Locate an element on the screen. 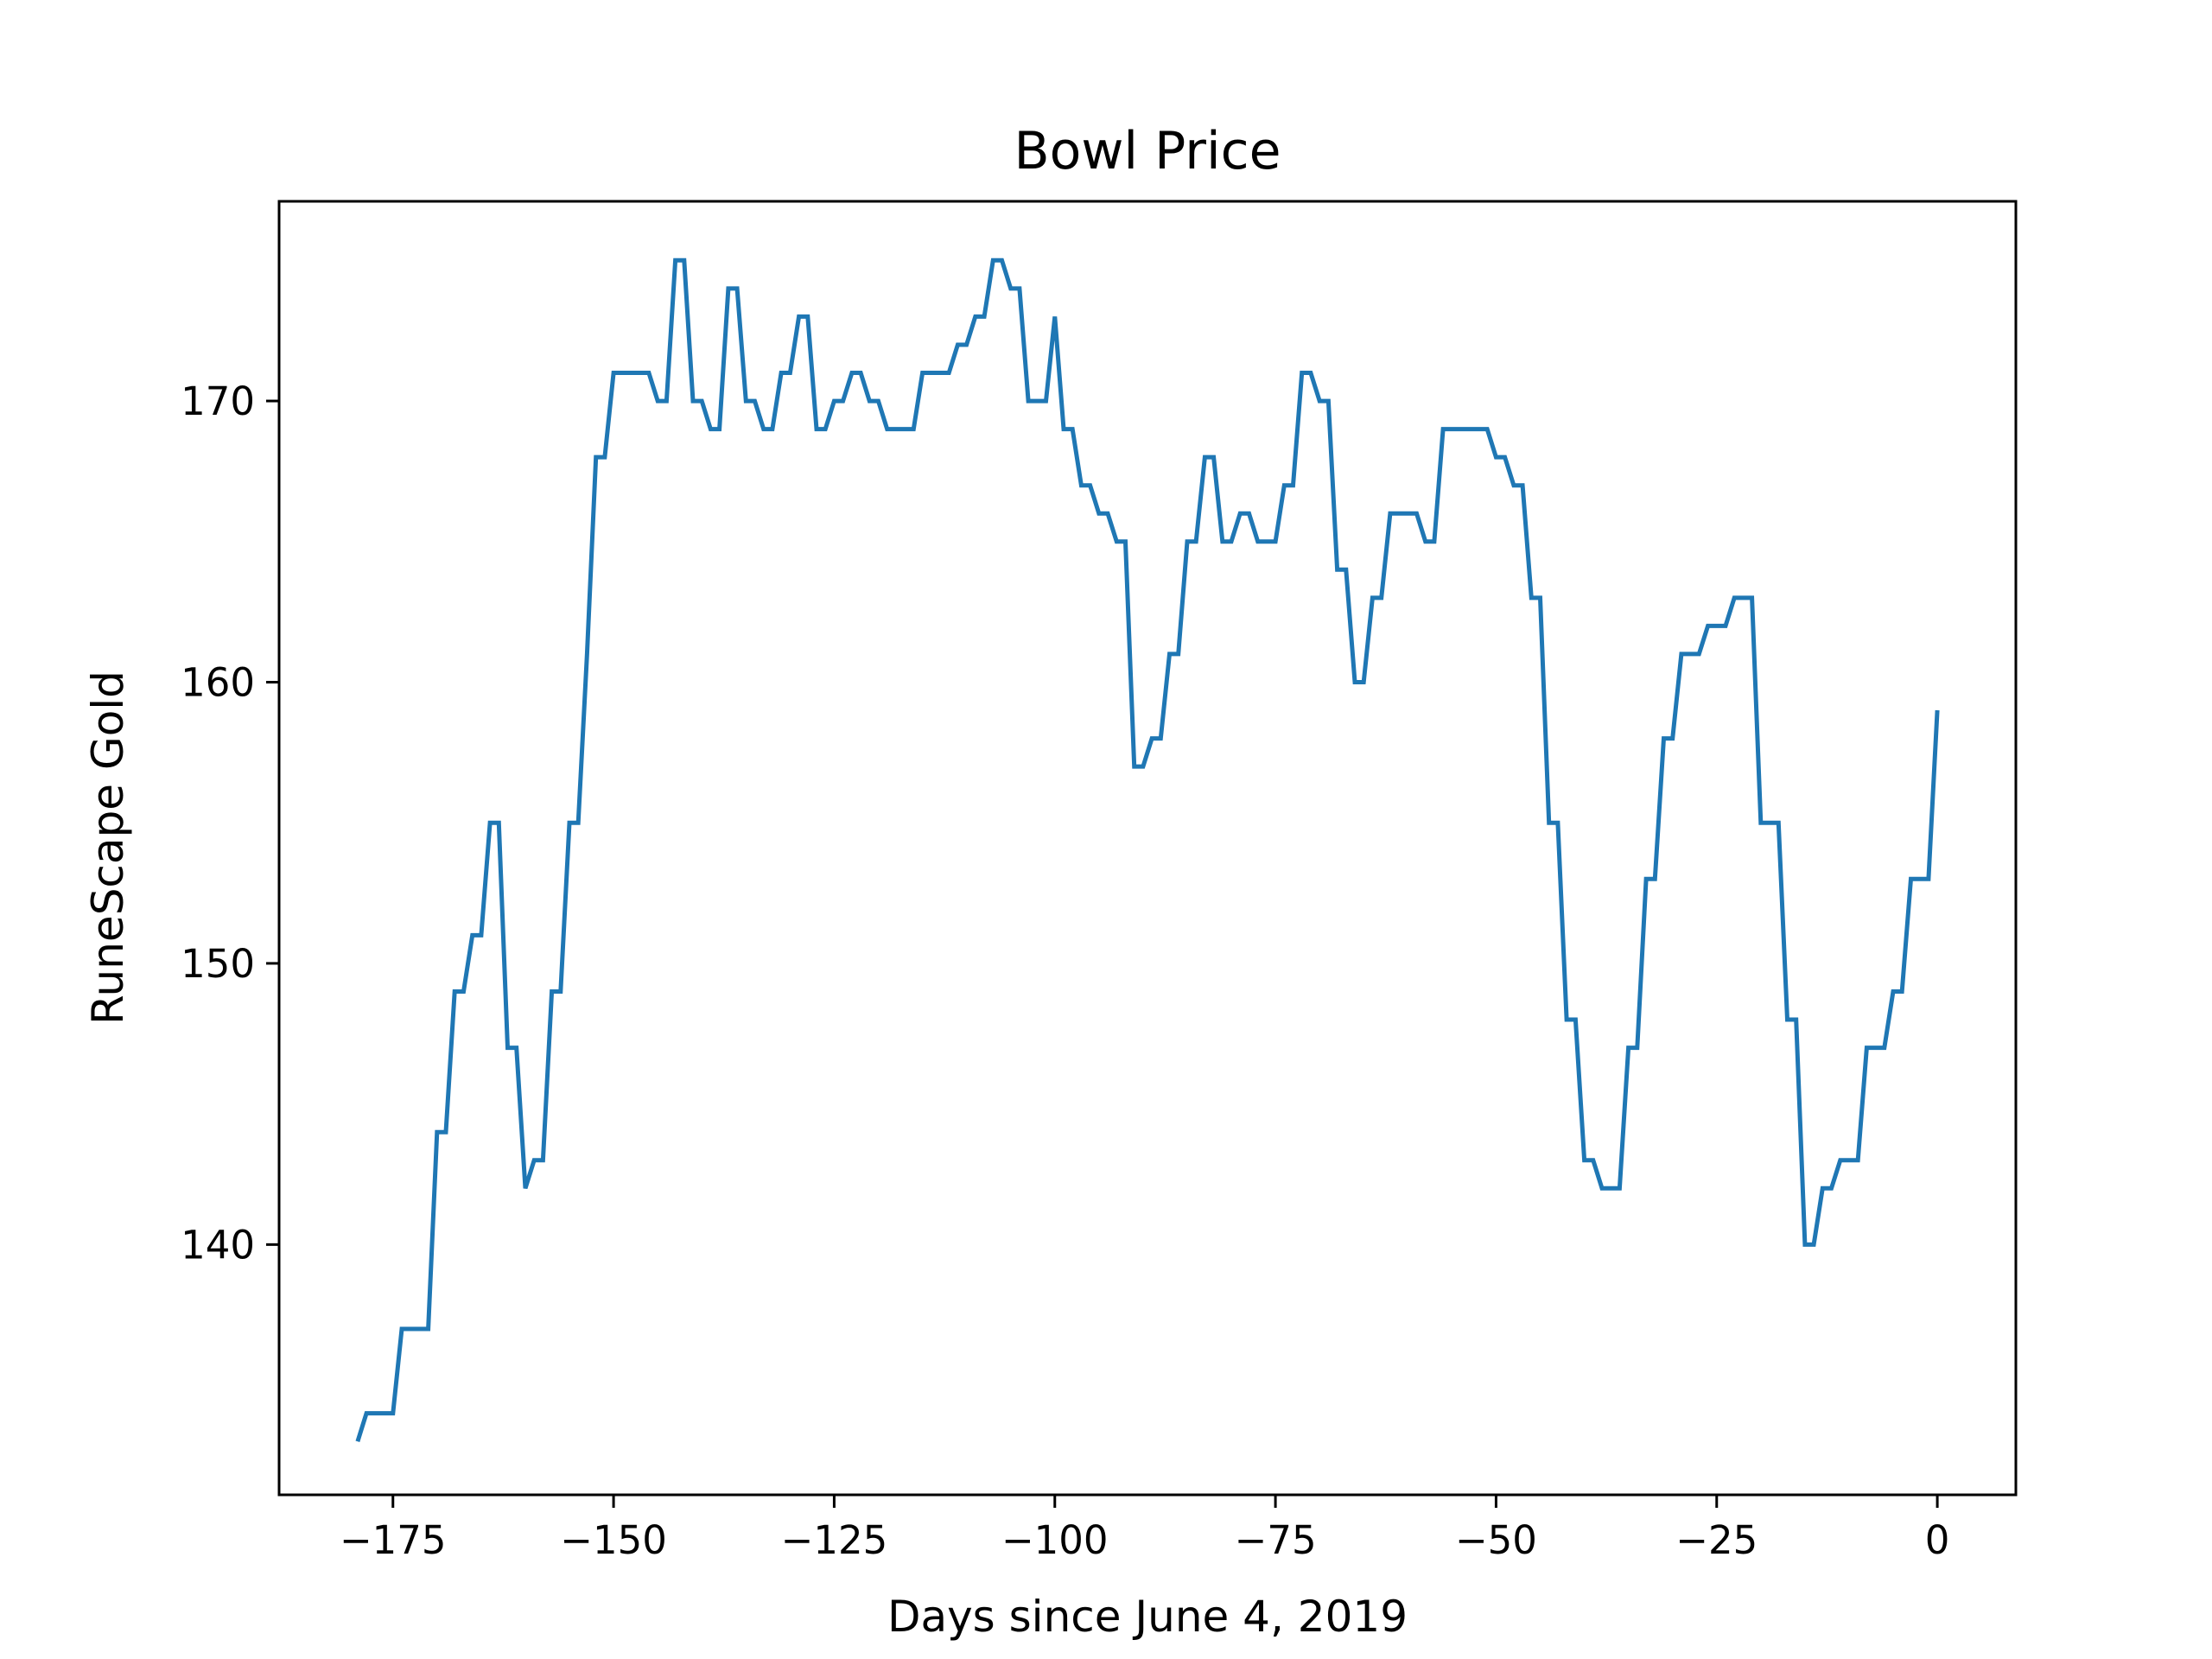  x-tick-label: −150 is located at coordinates (613, 1540).